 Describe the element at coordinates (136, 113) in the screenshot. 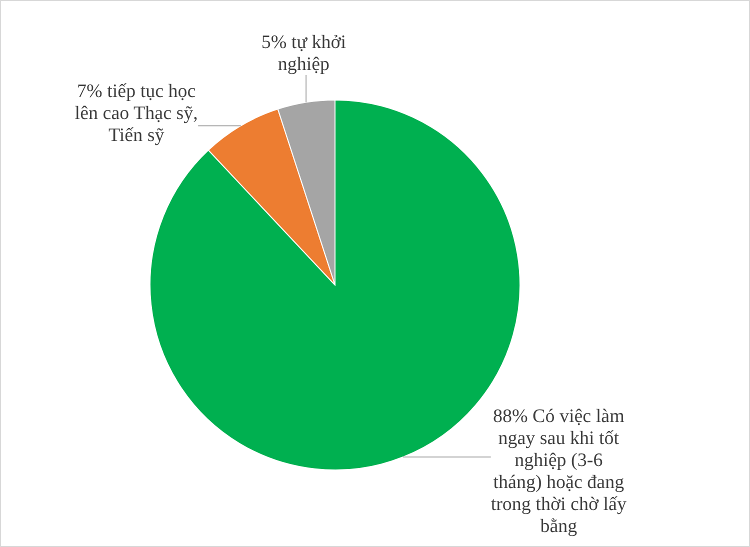

I see `slice-label: 7% tiếp tục học lên cao Thạc sỹ, Tiến sỹ` at that location.